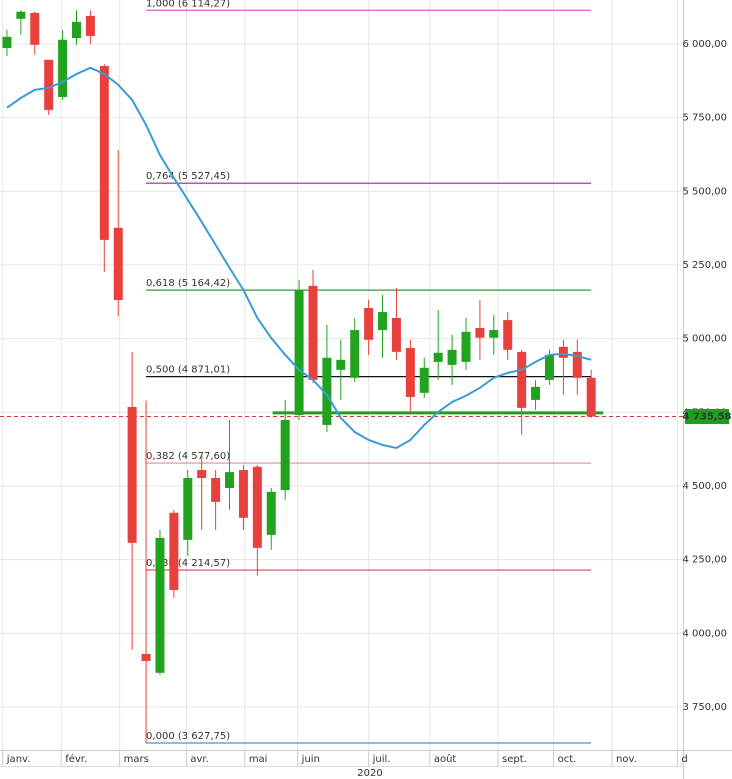  Describe the element at coordinates (310, 759) in the screenshot. I see `x-tick-label: juin` at that location.